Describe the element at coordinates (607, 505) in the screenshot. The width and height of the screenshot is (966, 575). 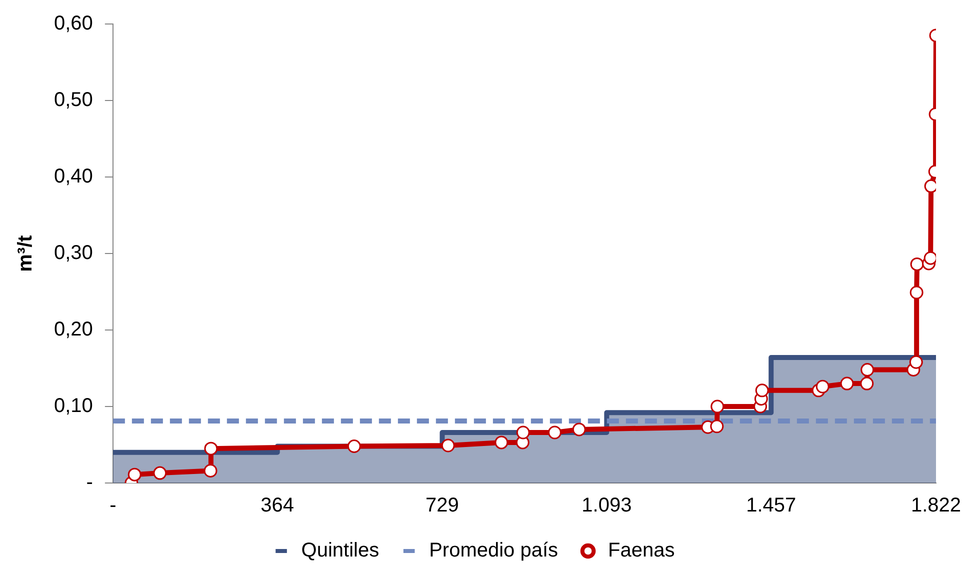
I see `x-tick-label: 1.093` at that location.